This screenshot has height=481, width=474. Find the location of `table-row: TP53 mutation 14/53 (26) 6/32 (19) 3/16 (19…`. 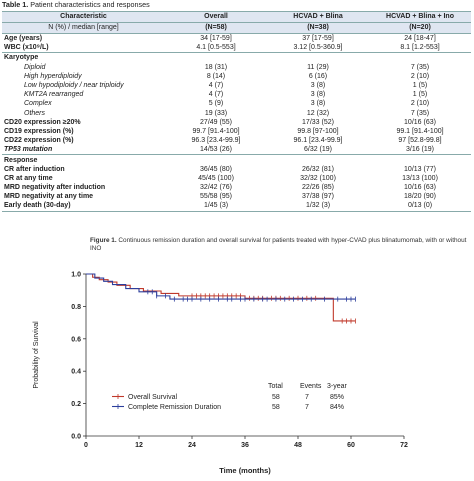

table-row: TP53 mutation 14/53 (26) 6/32 (19) 3/16 (19… is located at coordinates (236, 150).